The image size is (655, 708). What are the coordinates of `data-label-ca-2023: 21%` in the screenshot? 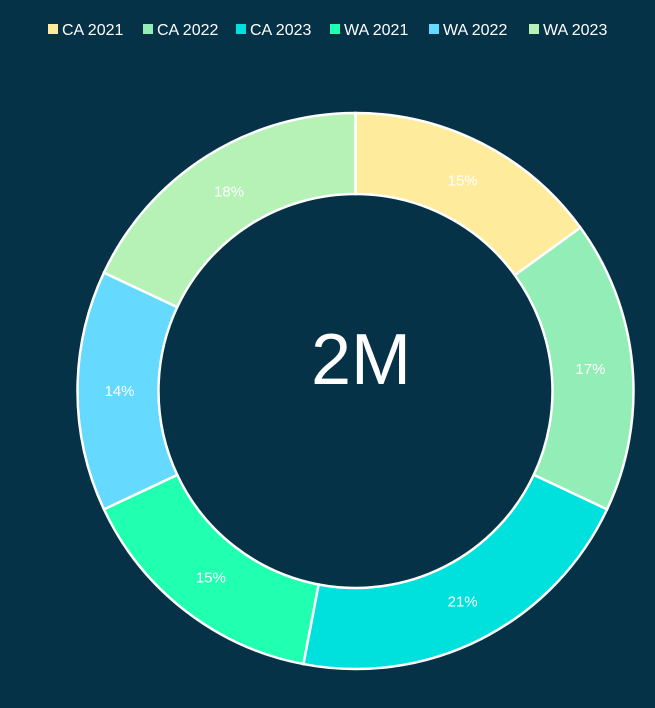 It's located at (463, 601).